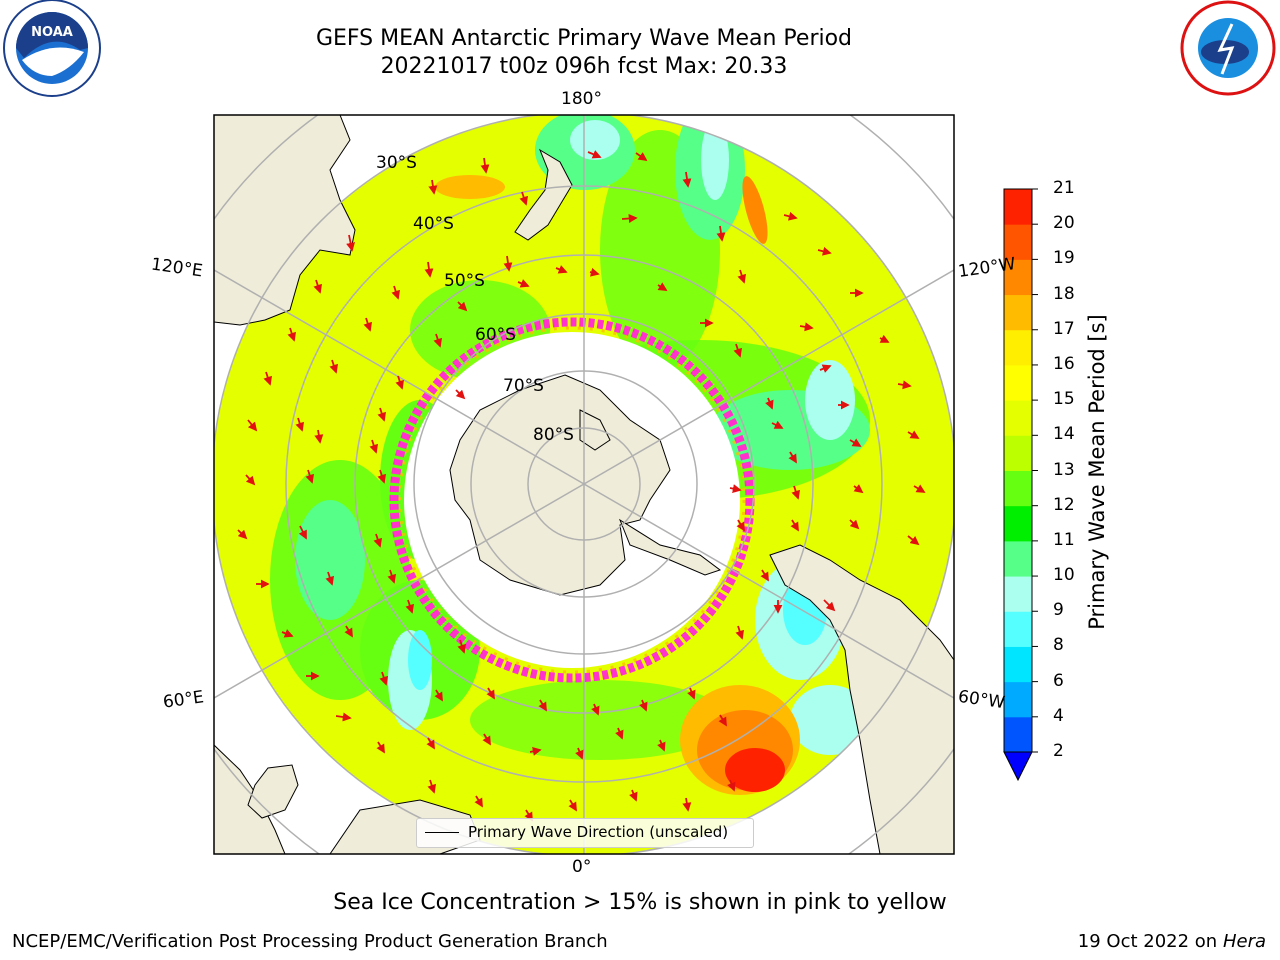 This screenshot has height=960, width=1280. I want to click on lat-label-80s: 80°S, so click(553, 435).